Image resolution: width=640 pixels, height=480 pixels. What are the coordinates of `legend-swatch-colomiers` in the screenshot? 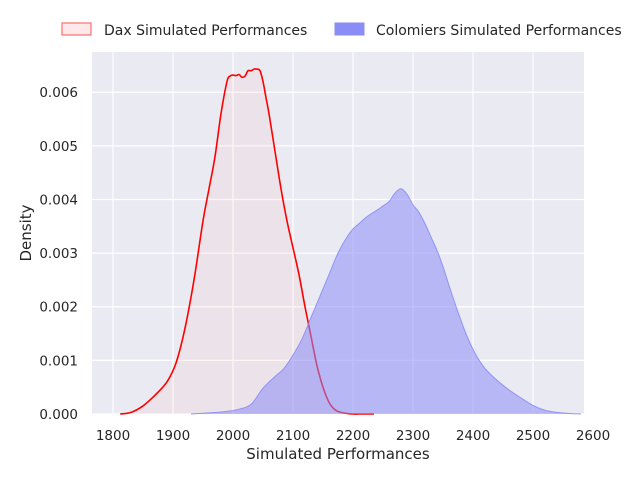 It's located at (349, 29).